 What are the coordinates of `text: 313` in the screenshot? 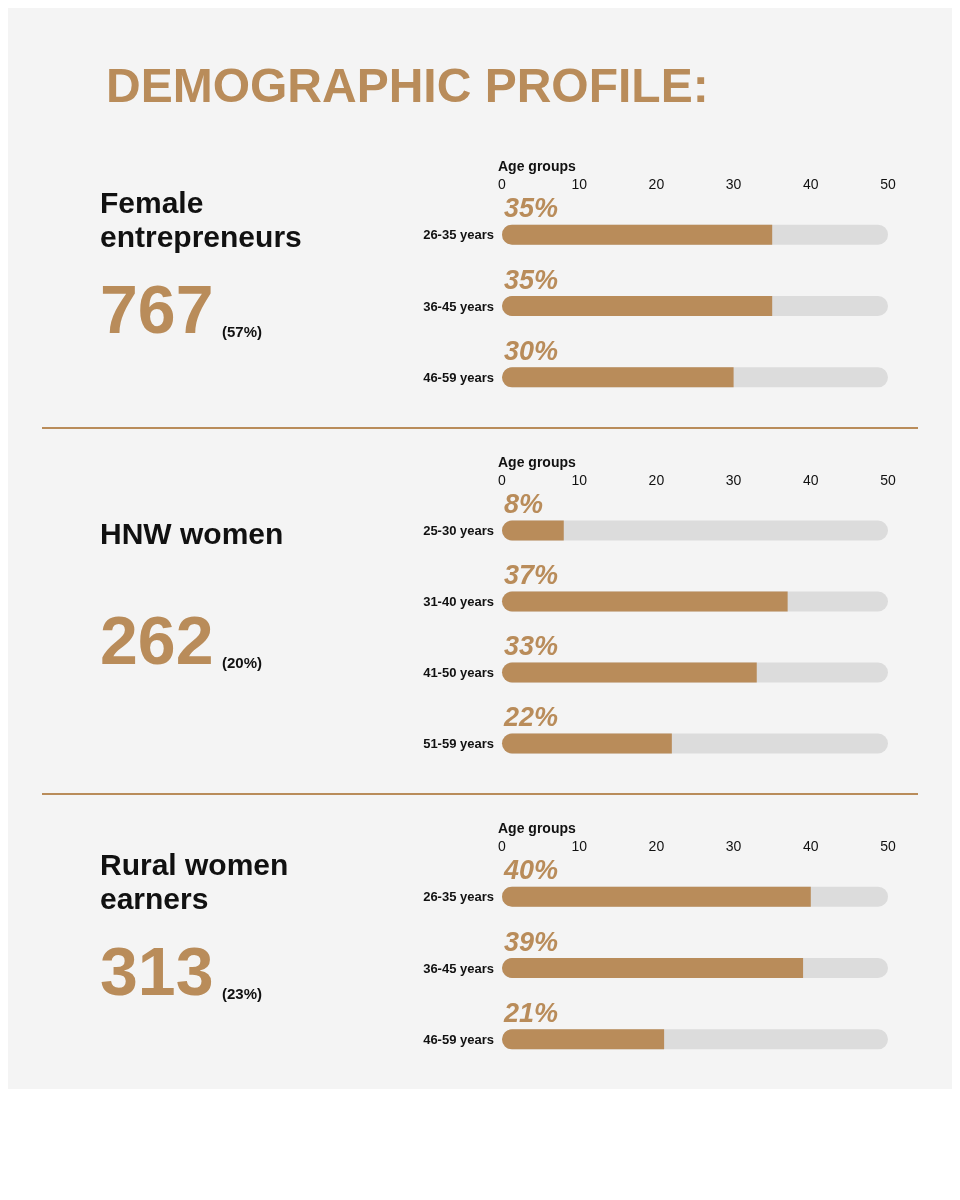 It's located at (157, 971).